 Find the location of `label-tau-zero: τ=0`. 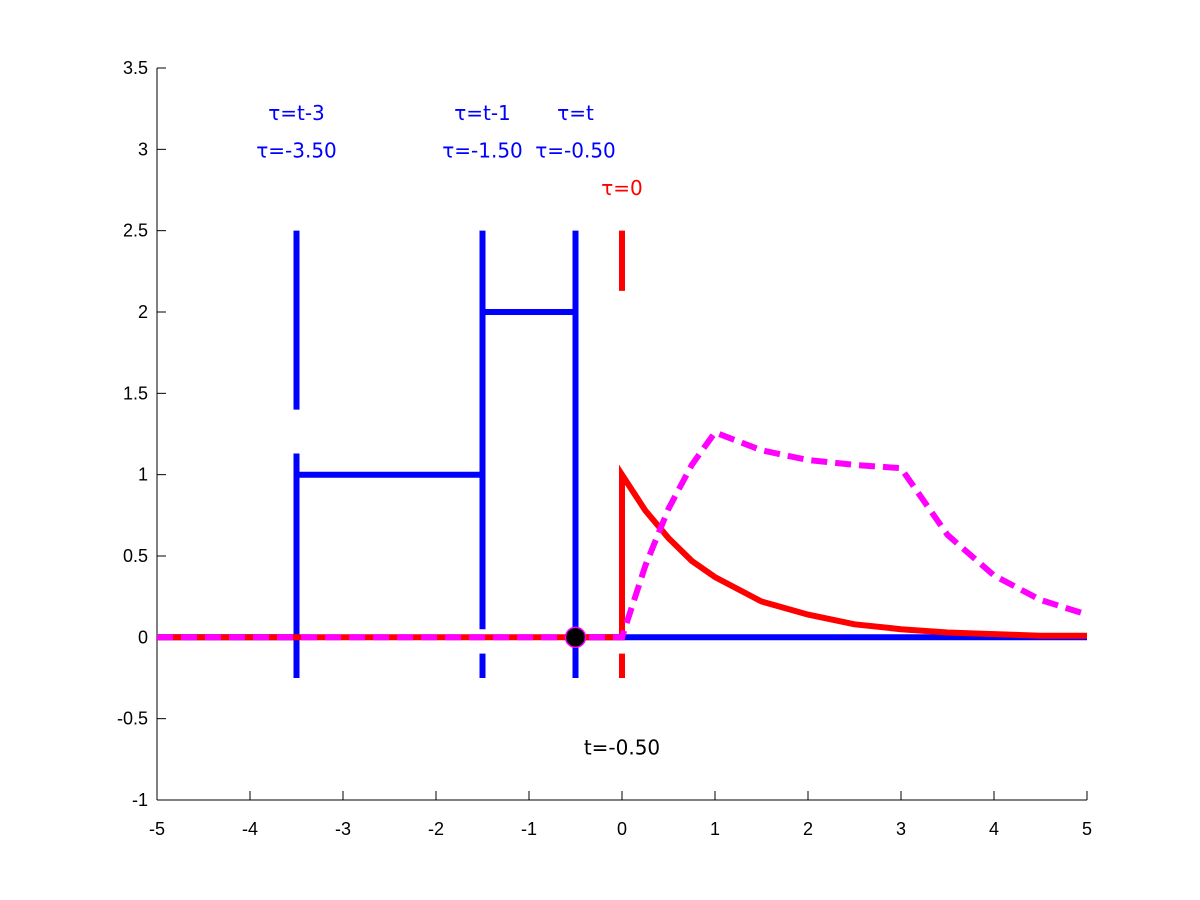

label-tau-zero: τ=0 is located at coordinates (622, 188).